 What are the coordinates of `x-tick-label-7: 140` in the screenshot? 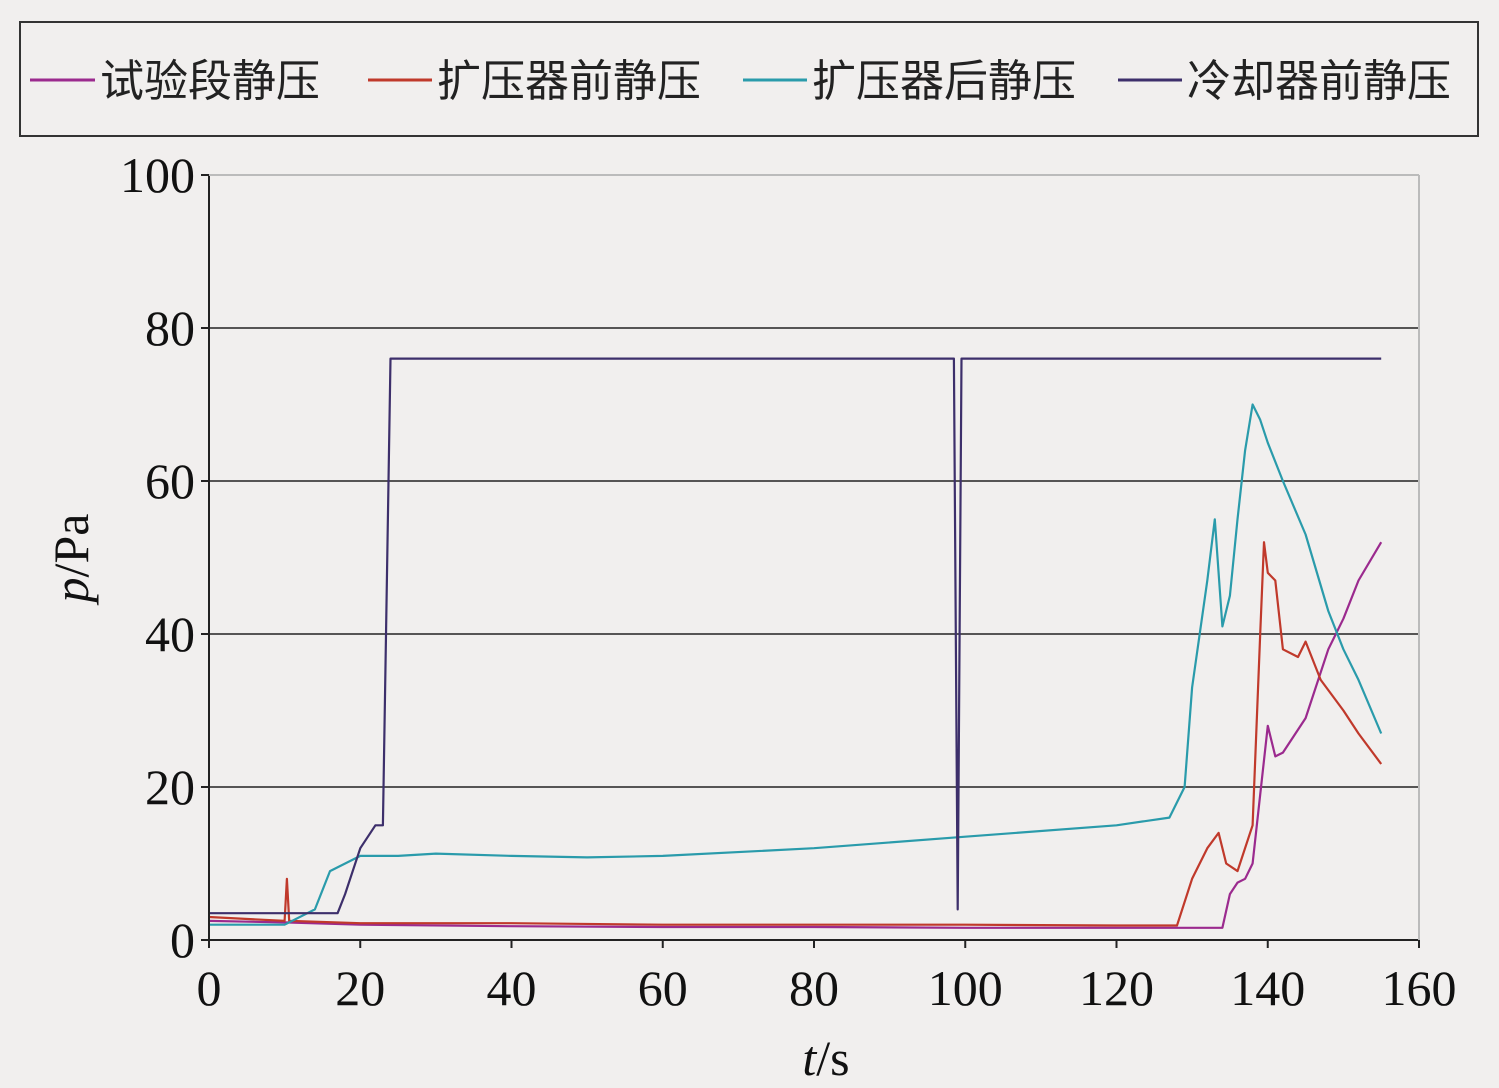 It's located at (1267, 988).